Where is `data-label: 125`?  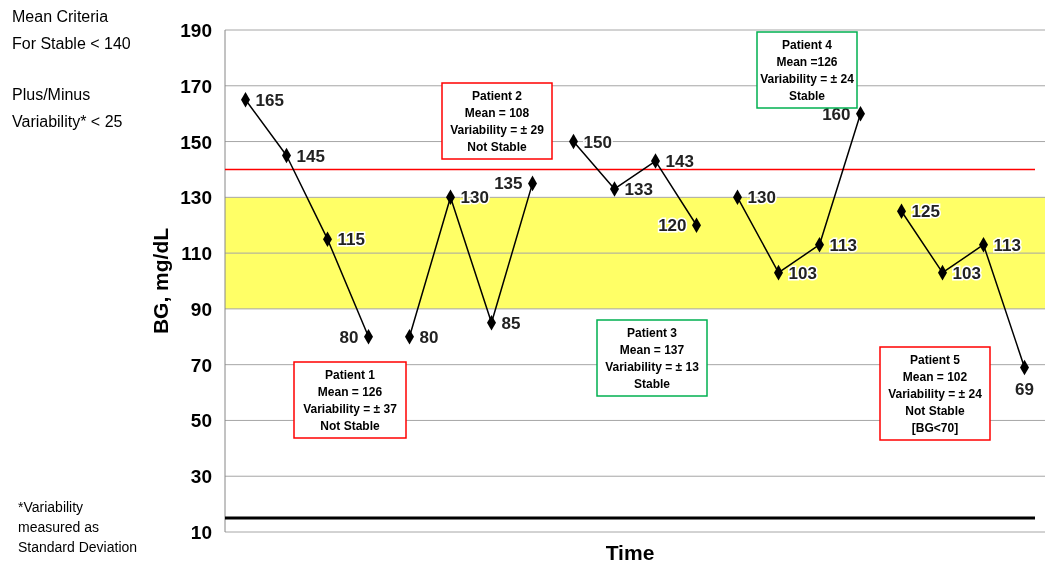
data-label: 125 is located at coordinates (925, 212).